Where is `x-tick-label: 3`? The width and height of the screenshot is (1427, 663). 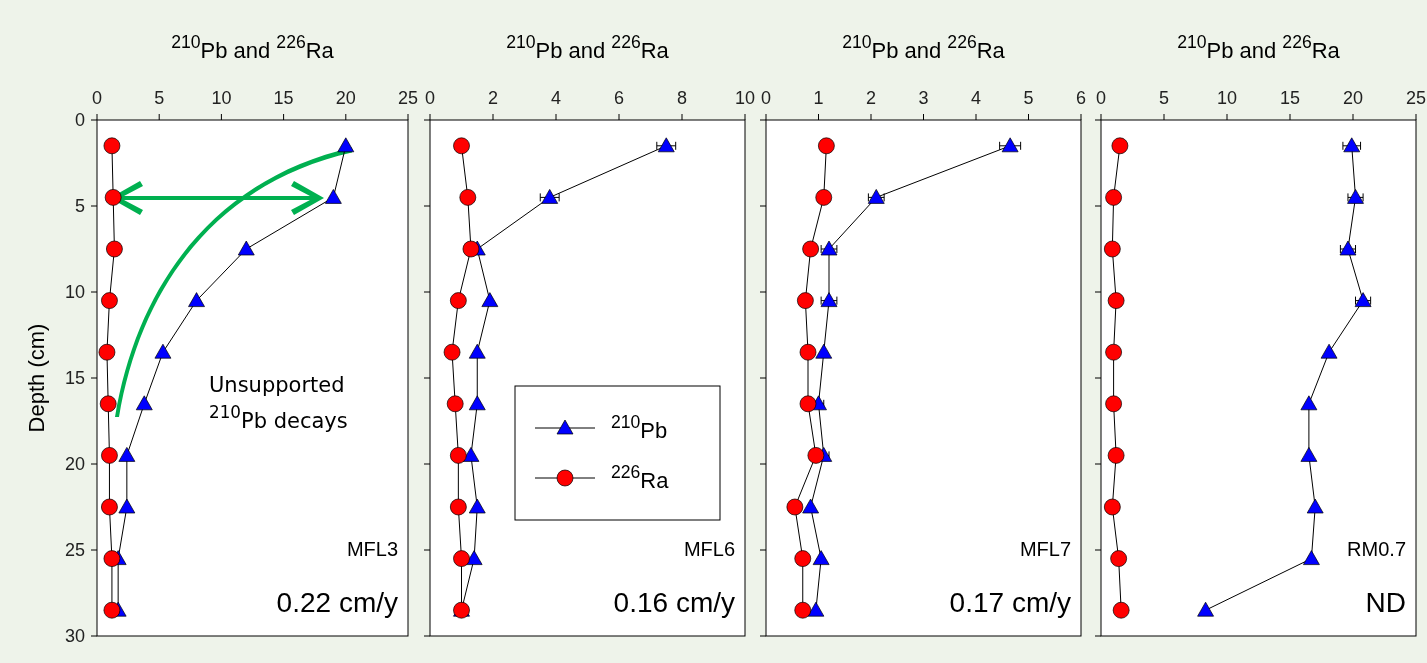
x-tick-label: 3 is located at coordinates (923, 98).